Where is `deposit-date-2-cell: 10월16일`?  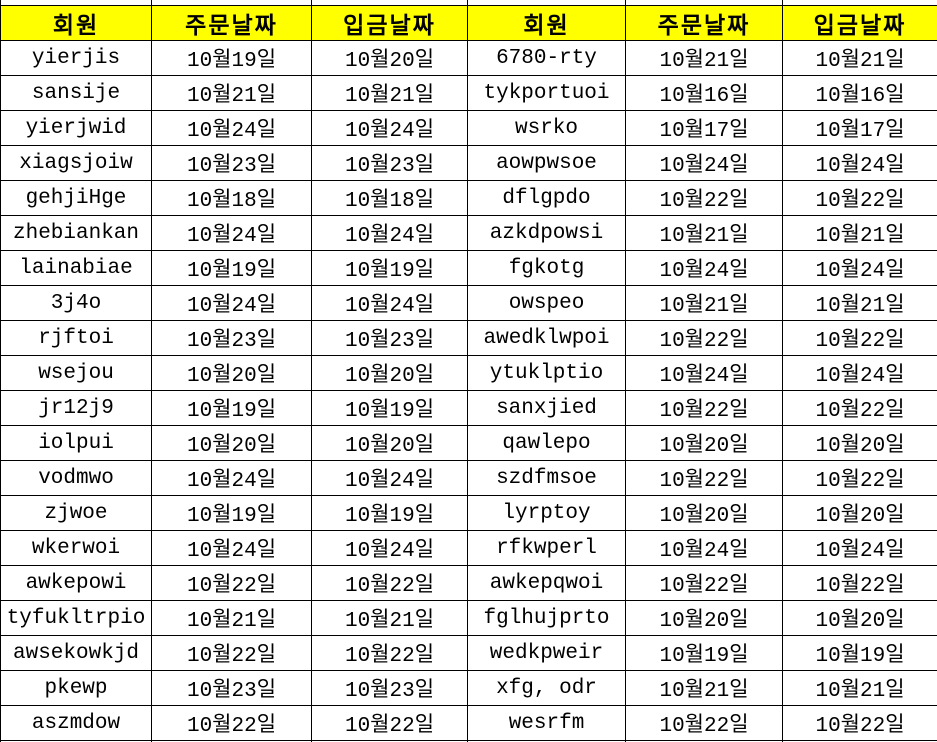
deposit-date-2-cell: 10월16일 is located at coordinates (859, 93).